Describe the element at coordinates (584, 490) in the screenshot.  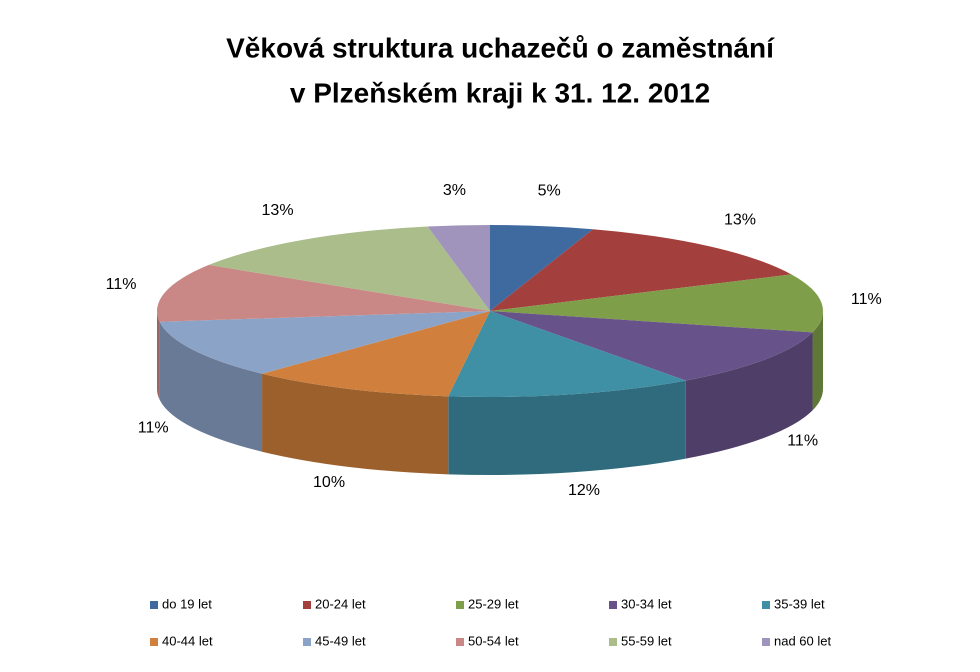
I see `value-label: 12%` at that location.